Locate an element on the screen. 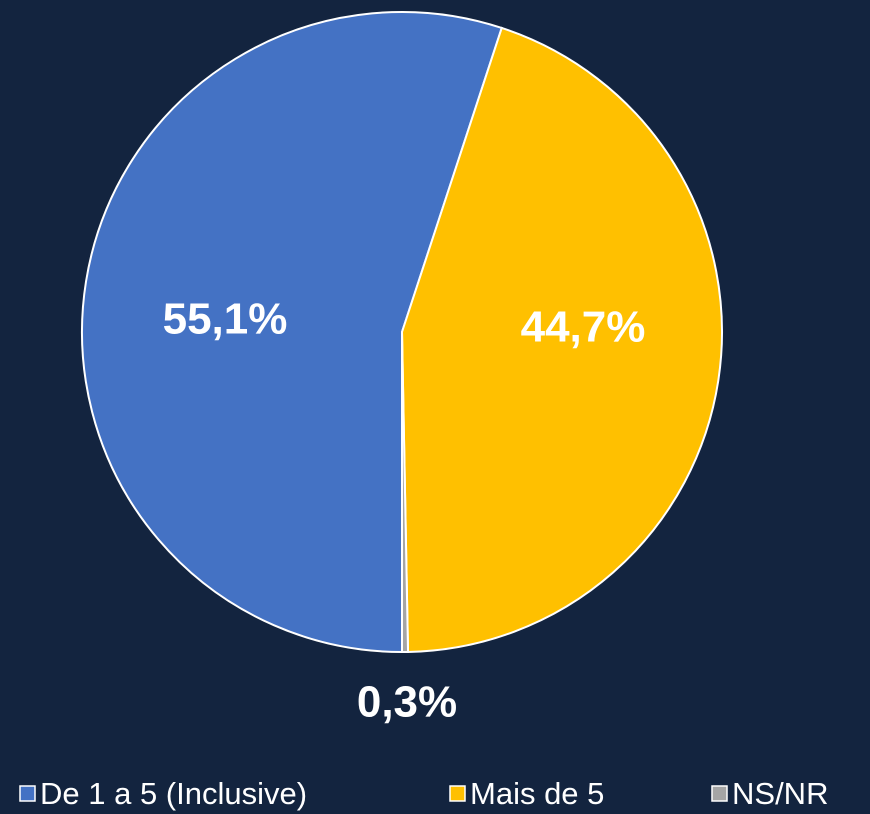  data-label: 44,7% is located at coordinates (583, 327).